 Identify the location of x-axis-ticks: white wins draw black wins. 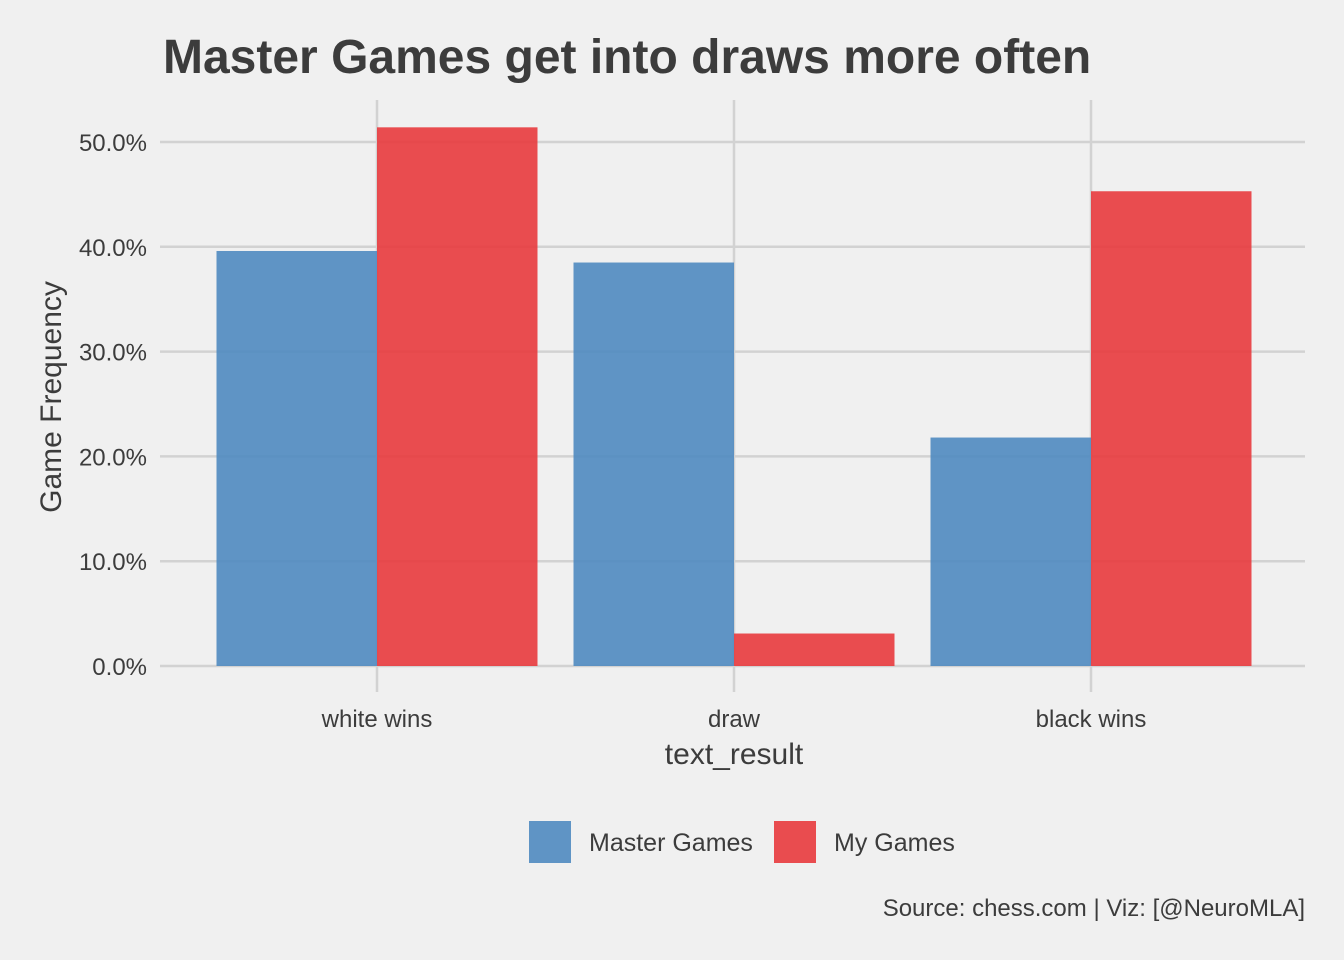
(734, 719).